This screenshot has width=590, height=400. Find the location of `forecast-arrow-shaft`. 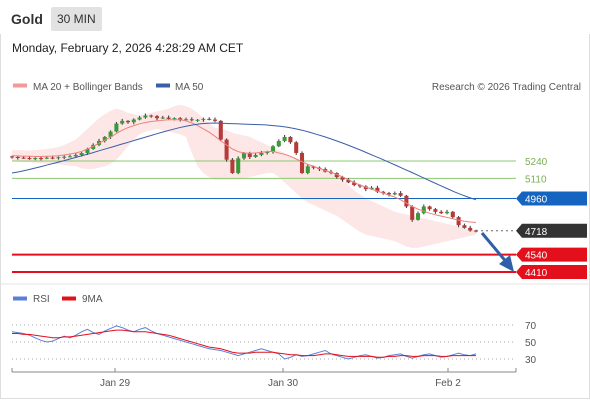

forecast-arrow-shaft is located at coordinates (495, 248).